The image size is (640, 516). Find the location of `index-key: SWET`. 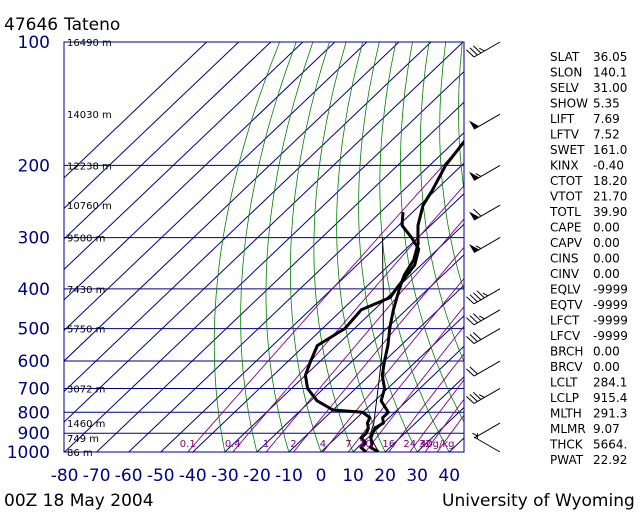

index-key: SWET is located at coordinates (567, 150).